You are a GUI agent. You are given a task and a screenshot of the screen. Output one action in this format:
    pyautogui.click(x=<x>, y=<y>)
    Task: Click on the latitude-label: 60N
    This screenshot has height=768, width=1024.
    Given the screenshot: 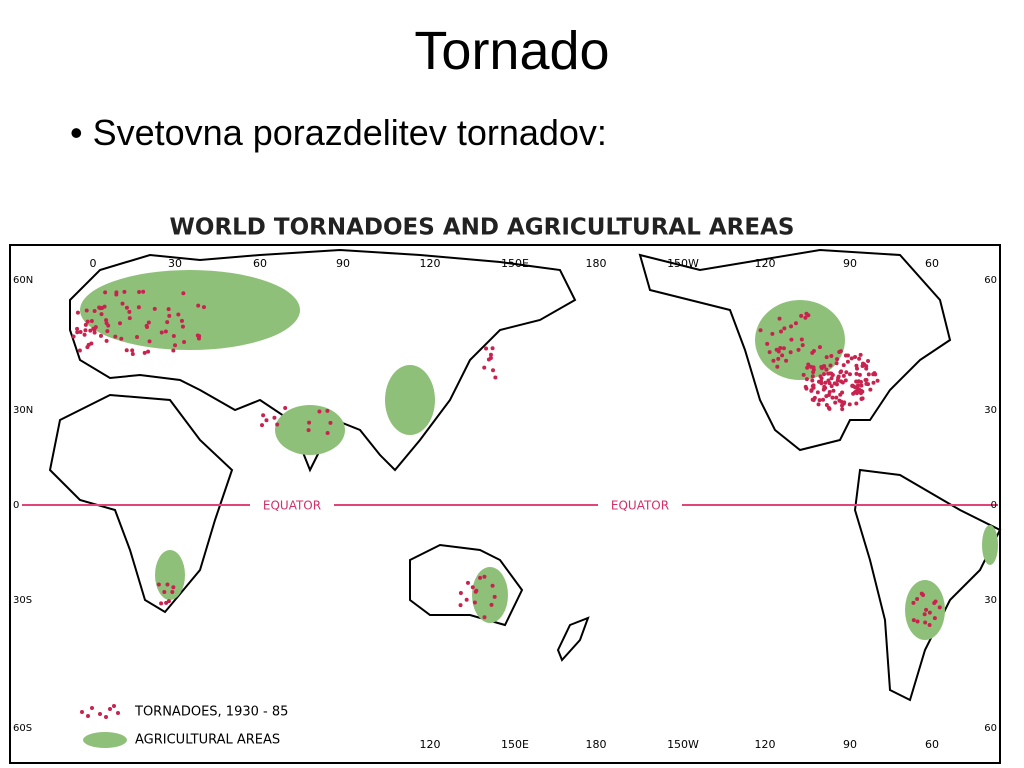 What is the action you would take?
    pyautogui.click(x=23, y=280)
    